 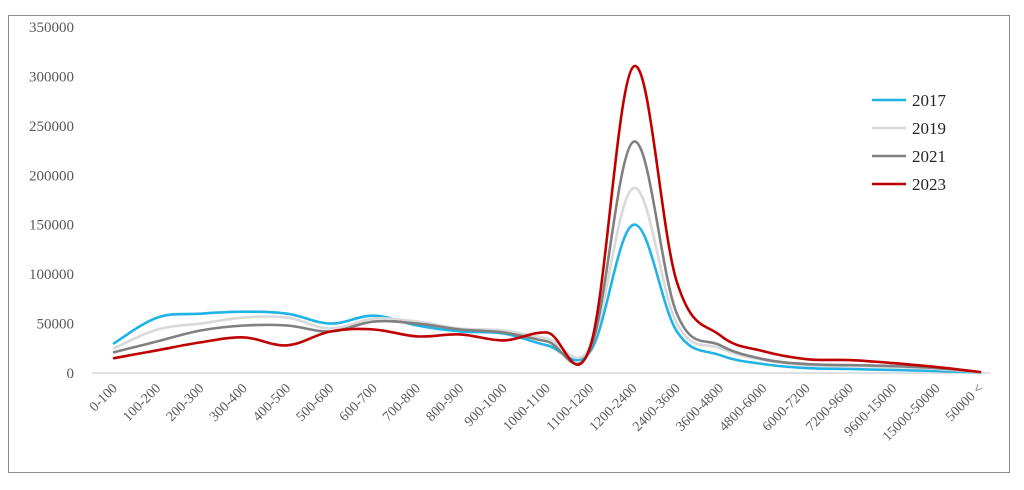 I want to click on y-tick-label: 250000, so click(x=51, y=127).